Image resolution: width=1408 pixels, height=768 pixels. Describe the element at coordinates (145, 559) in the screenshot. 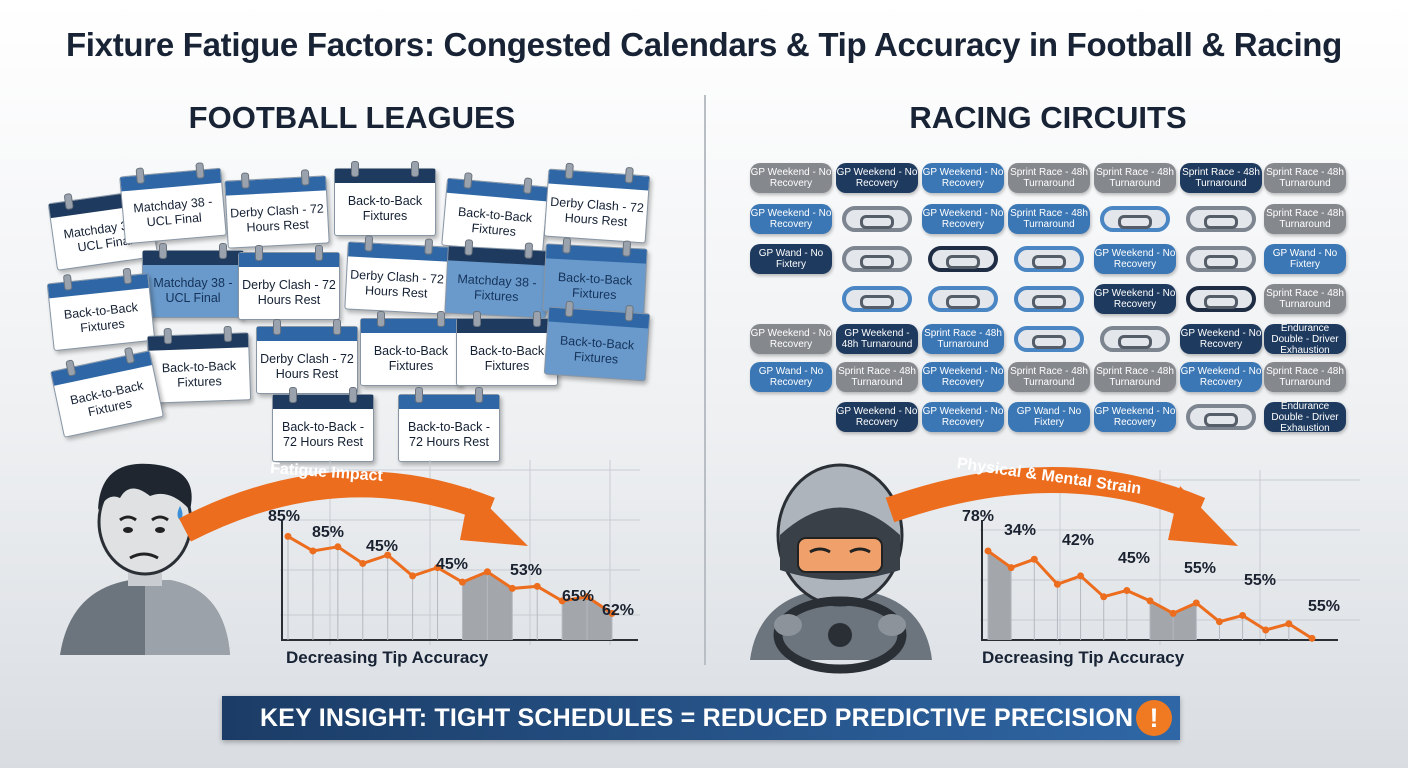

I see `worried-fan-icon` at that location.